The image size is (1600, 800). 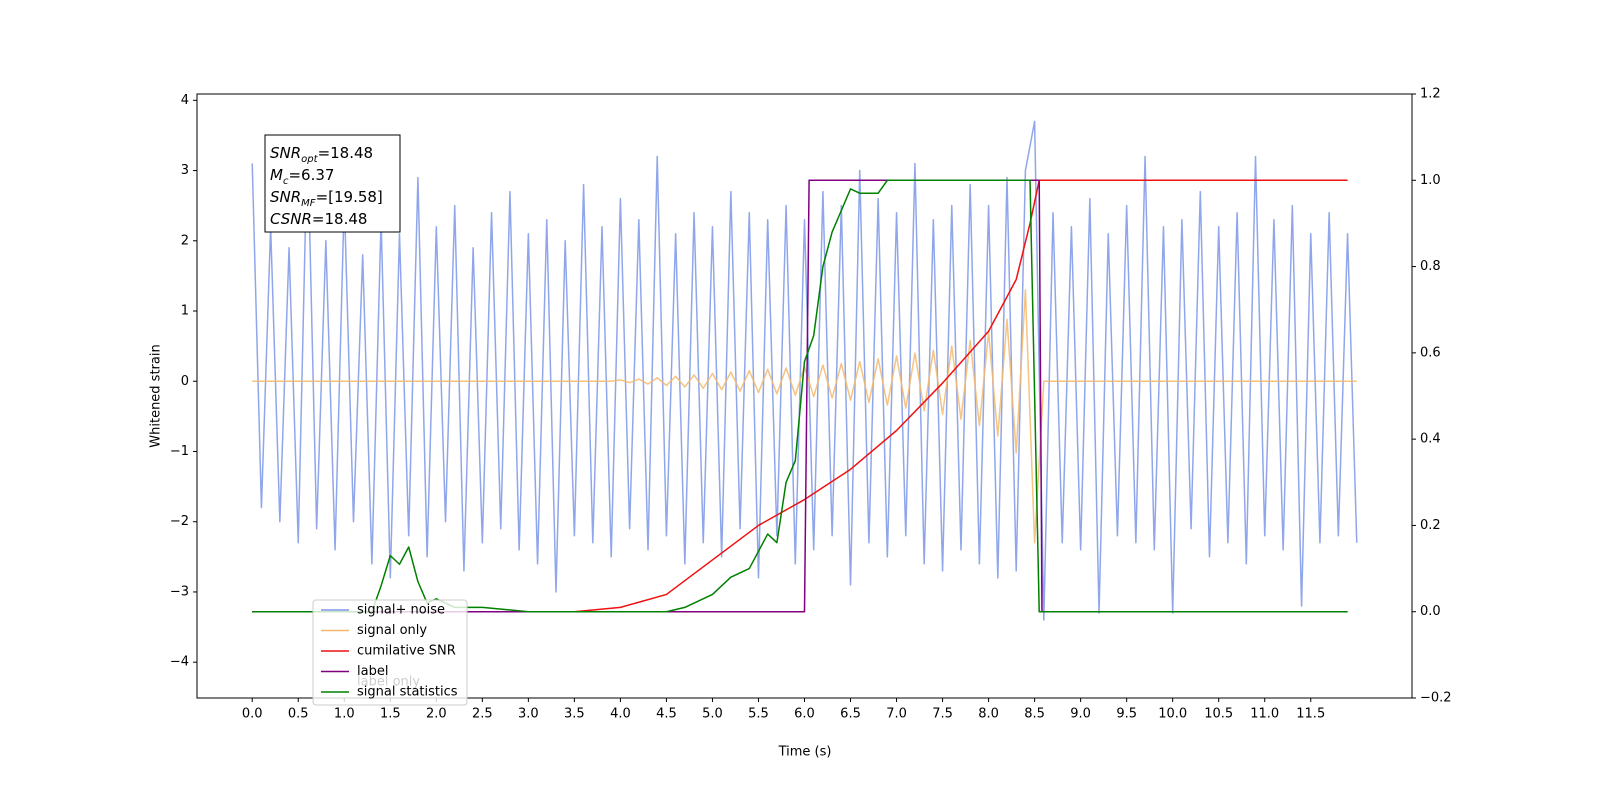 I want to click on annotation-box, so click(x=332, y=183).